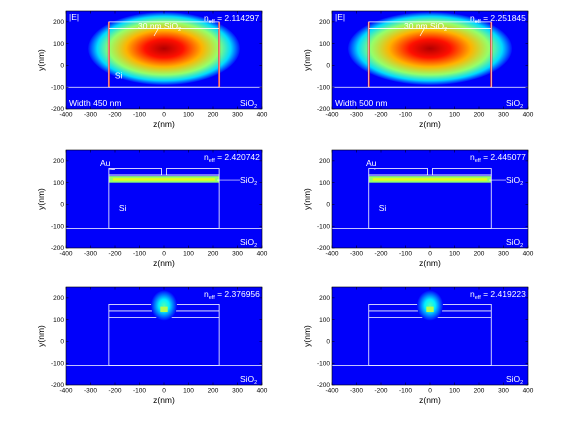 The height and width of the screenshot is (423, 568). Describe the element at coordinates (135, 172) in the screenshot. I see `gold-pad-left` at that location.